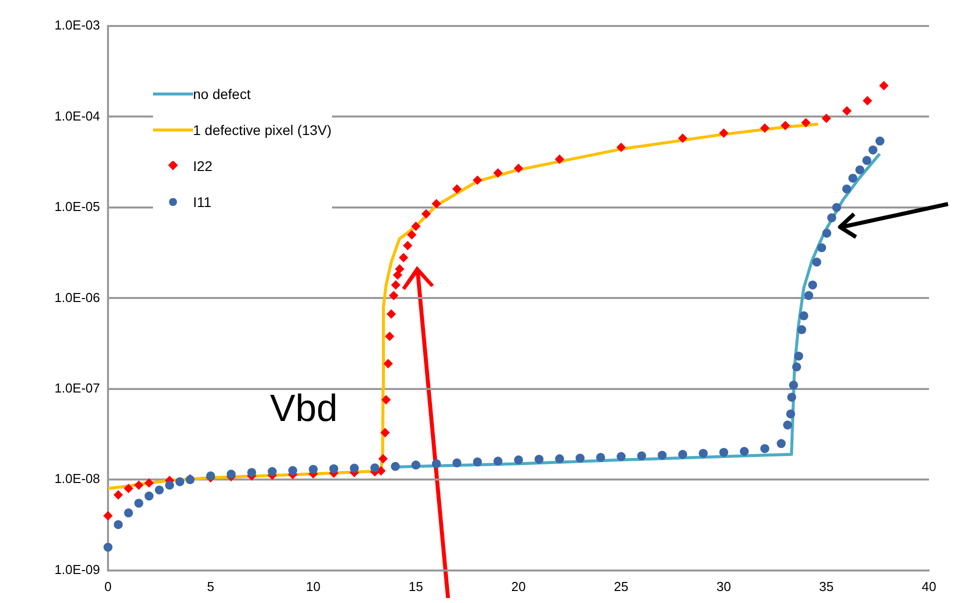  Describe the element at coordinates (77, 116) in the screenshot. I see `y-tick-label: 1.0E-04` at that location.